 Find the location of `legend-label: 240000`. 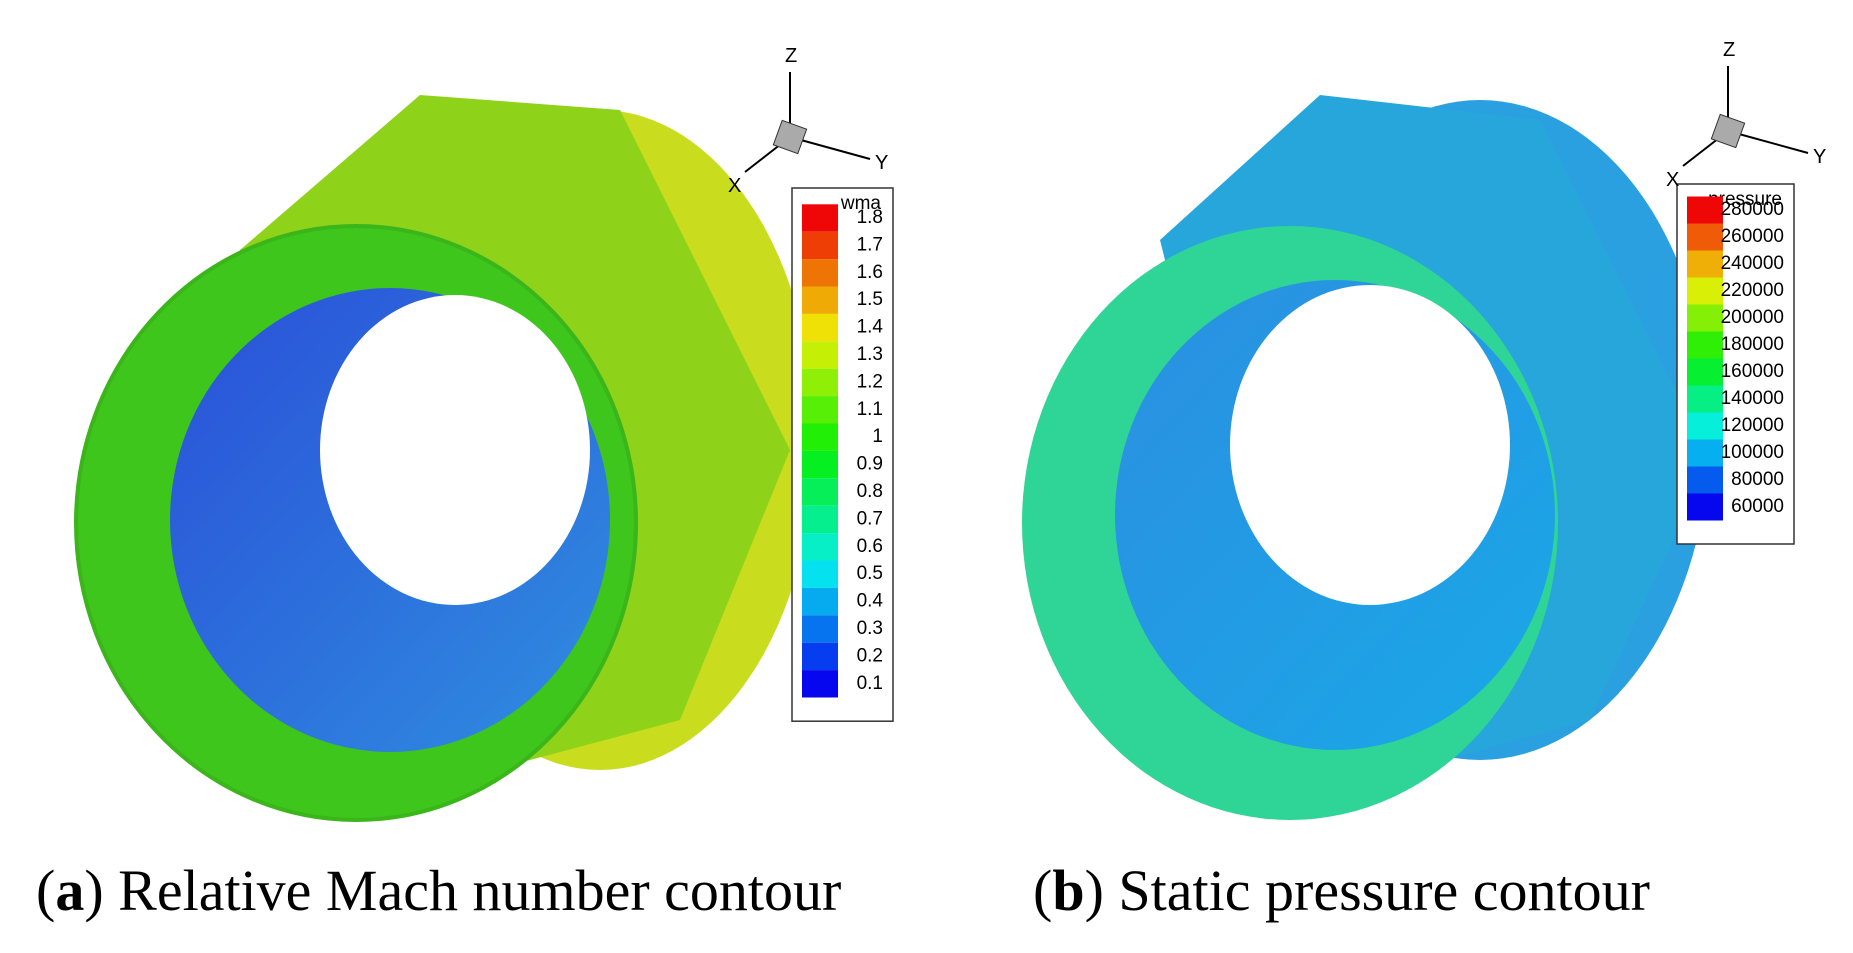

legend-label: 240000 is located at coordinates (1752, 263).